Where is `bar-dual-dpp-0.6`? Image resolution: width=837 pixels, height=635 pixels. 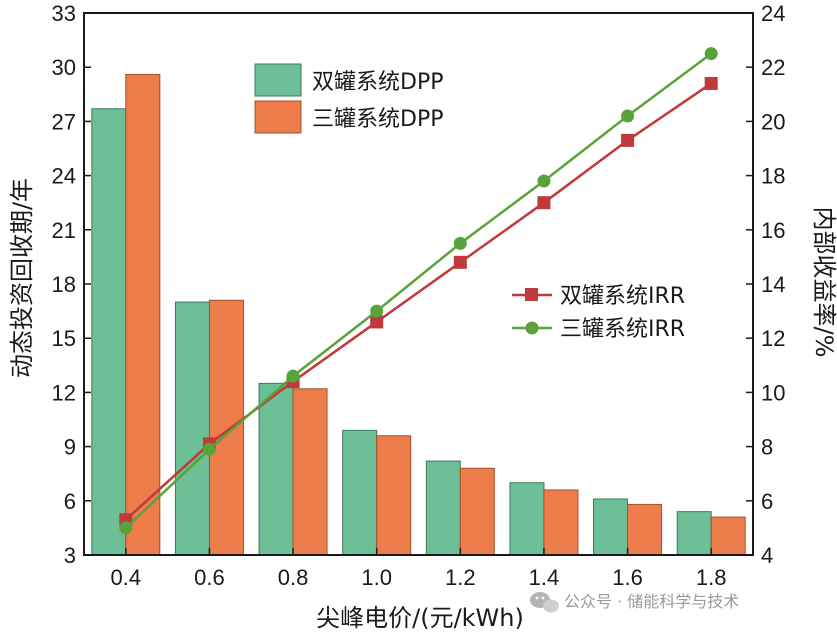
bar-dual-dpp-0.6 is located at coordinates (192, 428).